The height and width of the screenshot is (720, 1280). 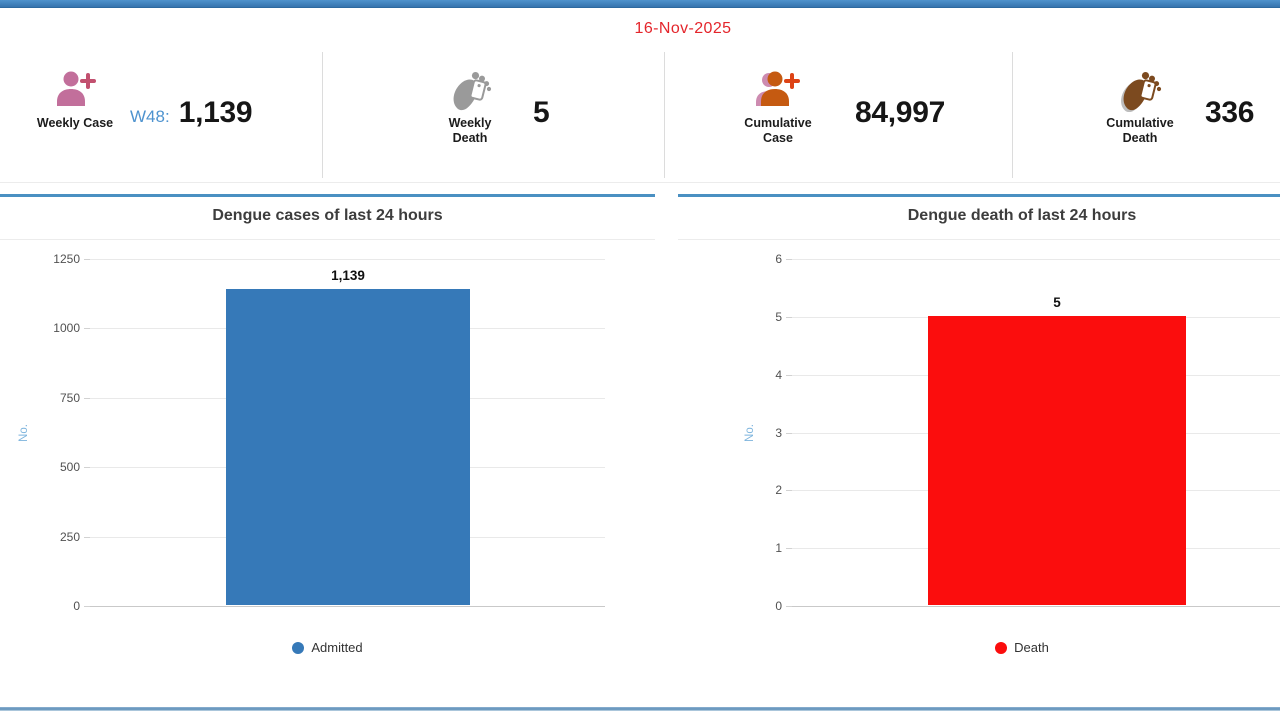 What do you see at coordinates (470, 130) in the screenshot?
I see `kpi-label: Weekly Death` at bounding box center [470, 130].